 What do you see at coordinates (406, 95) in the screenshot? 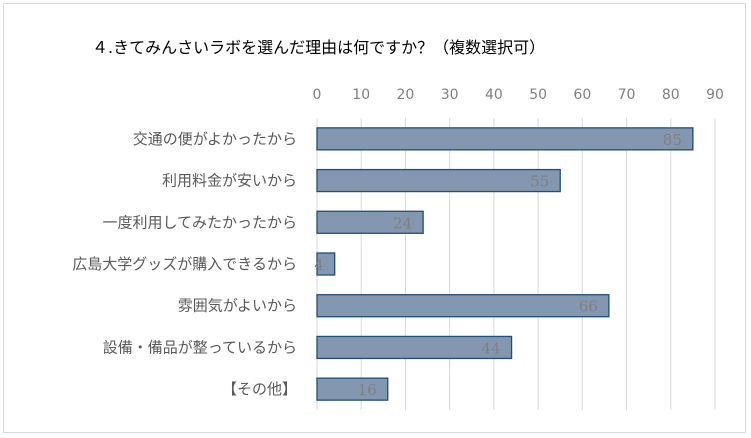
I see `x-tick-label: 20` at bounding box center [406, 95].